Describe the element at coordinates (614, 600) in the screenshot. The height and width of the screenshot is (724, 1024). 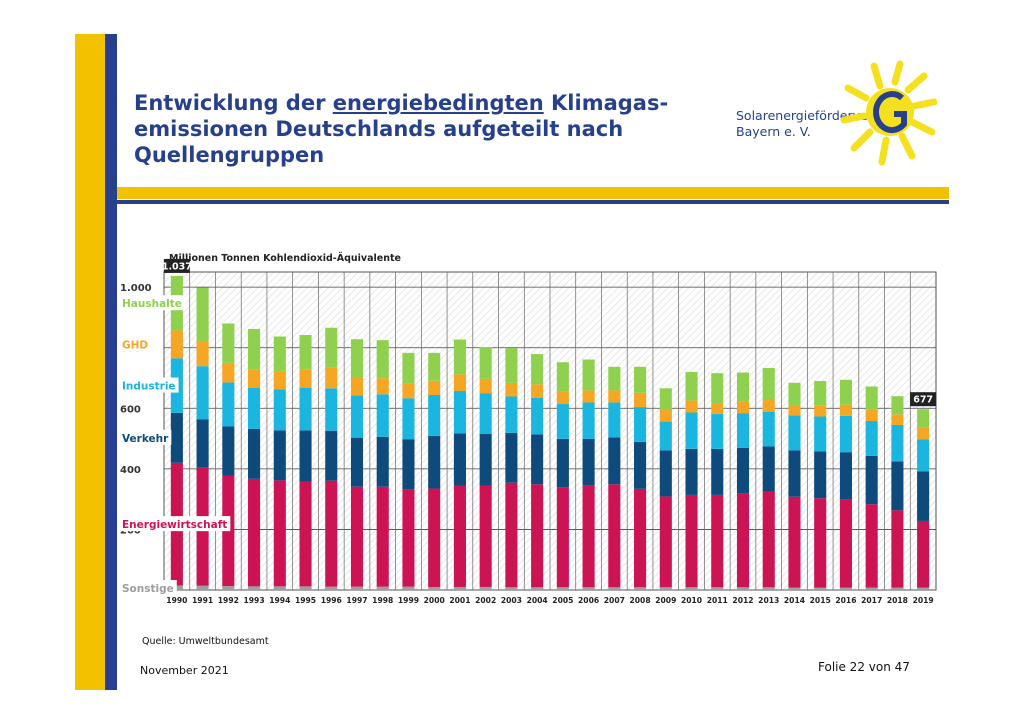
I see `x-tick-label: 2007` at that location.